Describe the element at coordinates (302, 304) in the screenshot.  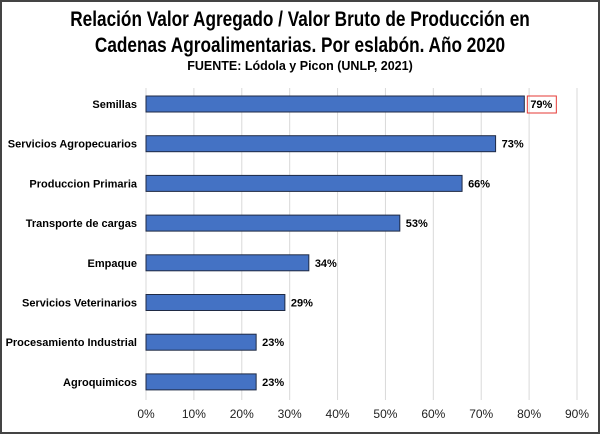
I see `data-label: 29%` at that location.